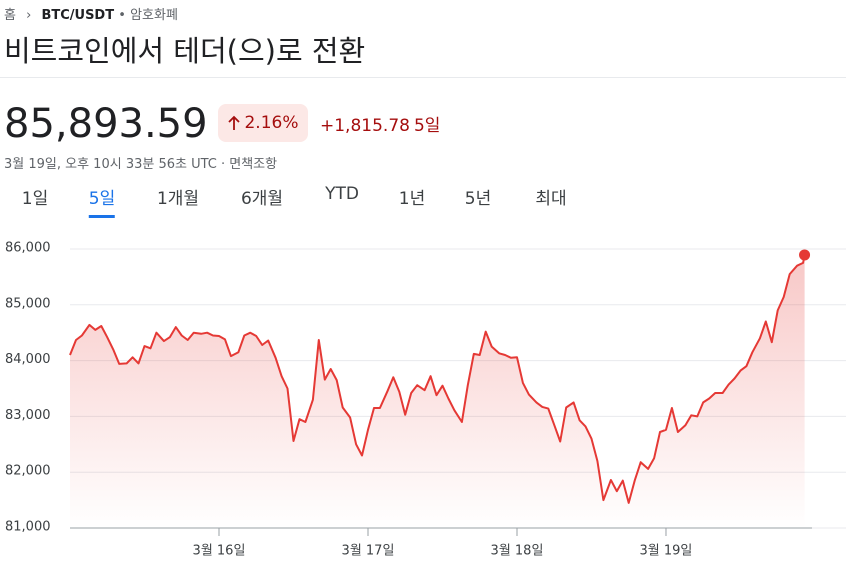 The image size is (846, 578). I want to click on change-period: 5일, so click(427, 126).